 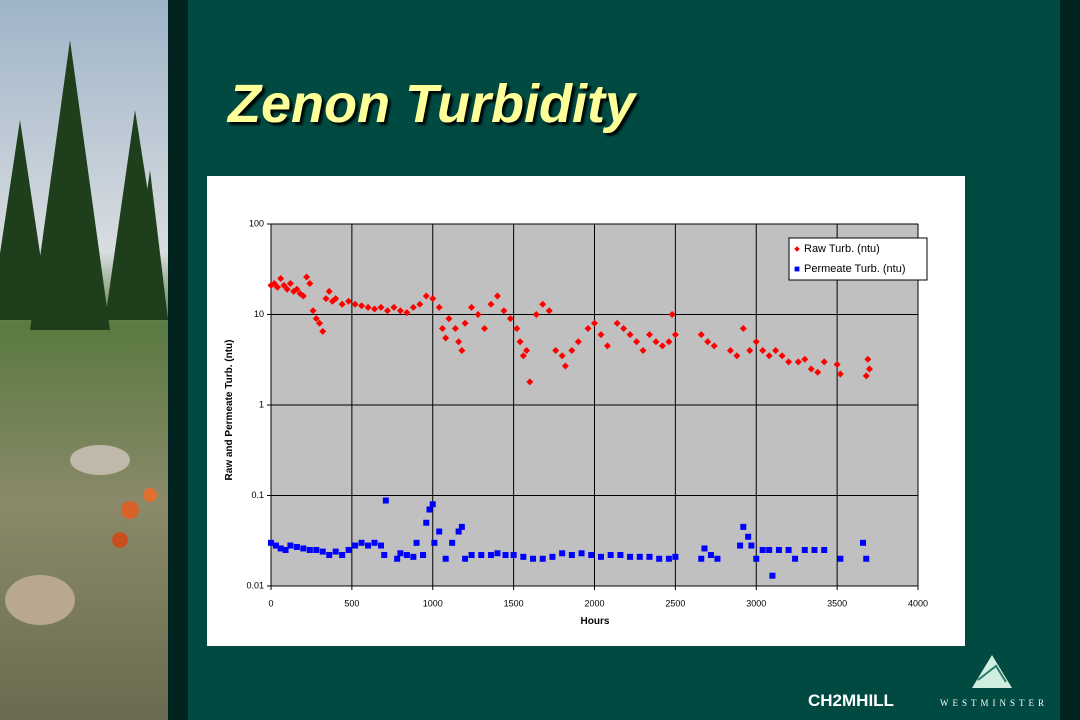 I want to click on legend-marker, so click(x=797, y=249).